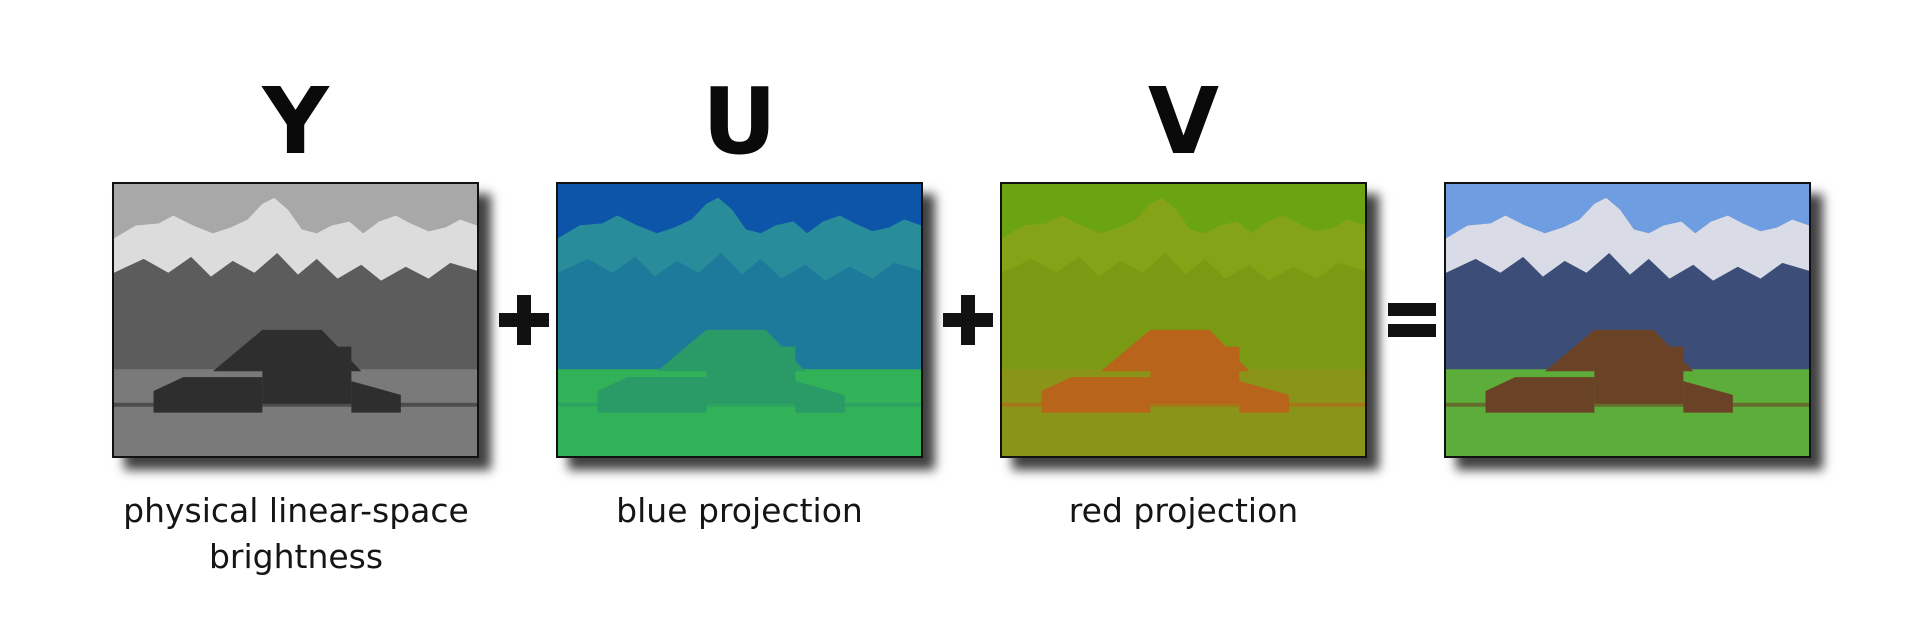 This screenshot has width=1920, height=640. Describe the element at coordinates (296, 556) in the screenshot. I see `caption-y-line-2: brightness` at that location.